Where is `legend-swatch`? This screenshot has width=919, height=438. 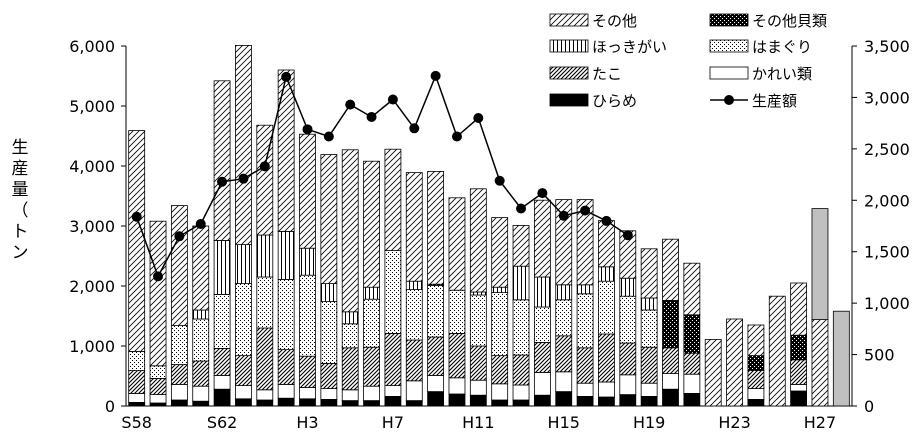
legend-swatch is located at coordinates (729, 20).